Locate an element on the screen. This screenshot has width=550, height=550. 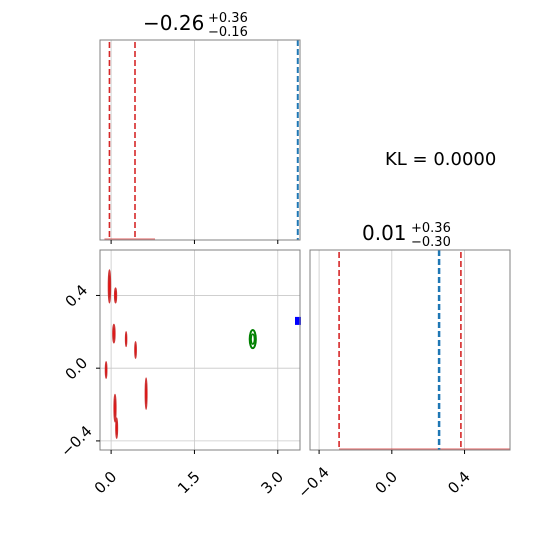
bottom-left-frame is located at coordinates (200, 350).